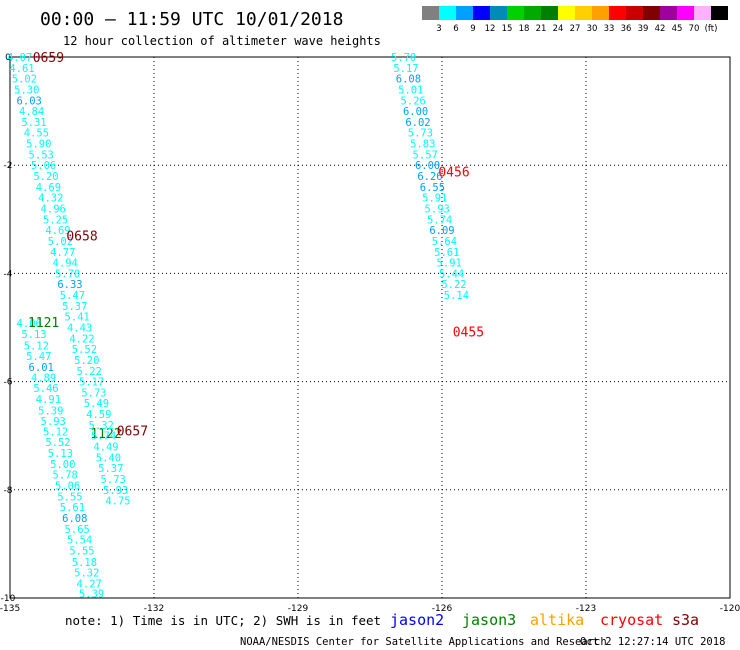  Describe the element at coordinates (74, 519) in the screenshot. I see `data-point-jason3: 6.08` at that location.